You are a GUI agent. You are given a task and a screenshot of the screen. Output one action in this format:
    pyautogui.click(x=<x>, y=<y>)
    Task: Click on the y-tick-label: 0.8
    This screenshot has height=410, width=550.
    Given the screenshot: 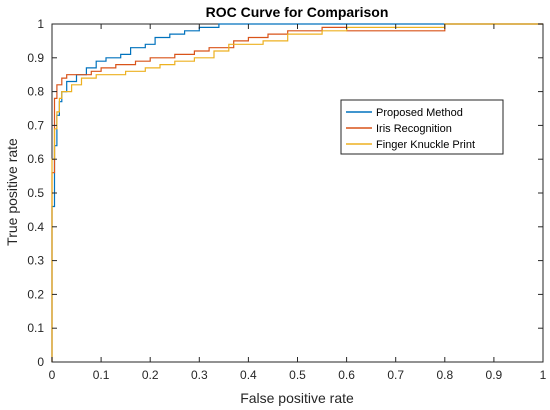 What is the action you would take?
    pyautogui.click(x=35, y=92)
    